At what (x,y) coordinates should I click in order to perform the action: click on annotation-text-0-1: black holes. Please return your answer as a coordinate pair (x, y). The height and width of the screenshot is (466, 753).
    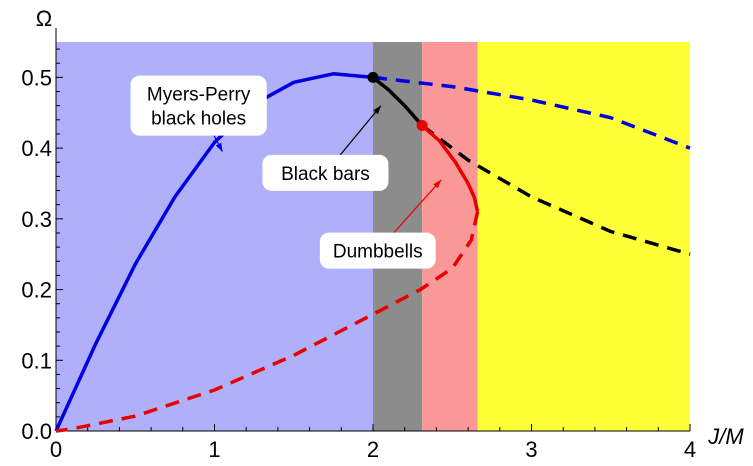
    Looking at the image, I should click on (198, 119).